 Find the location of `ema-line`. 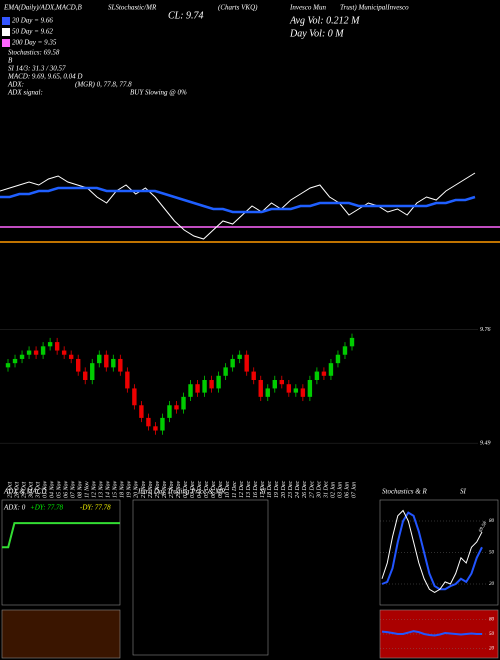

ema-line is located at coordinates (238, 200).